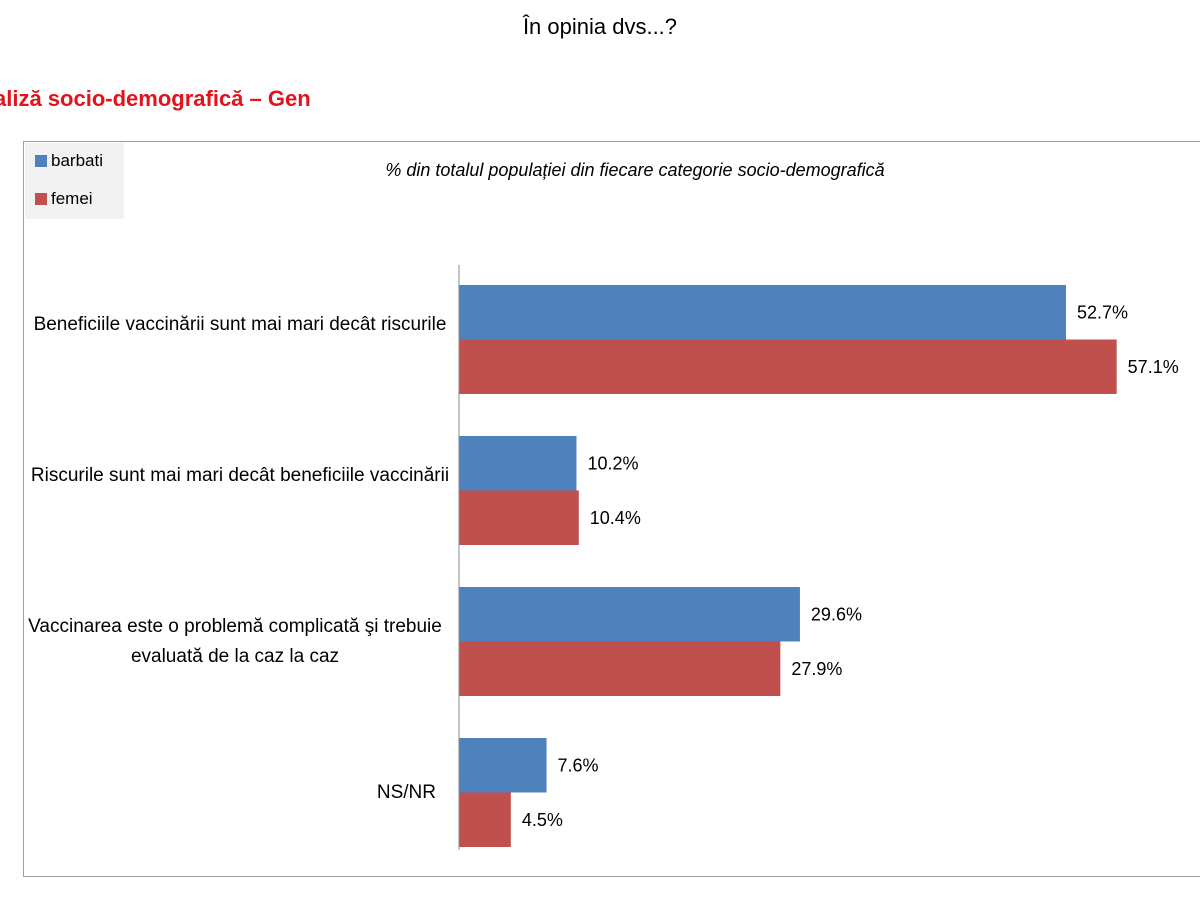 This screenshot has height=900, width=1200. I want to click on data-label: 10.4%, so click(615, 518).